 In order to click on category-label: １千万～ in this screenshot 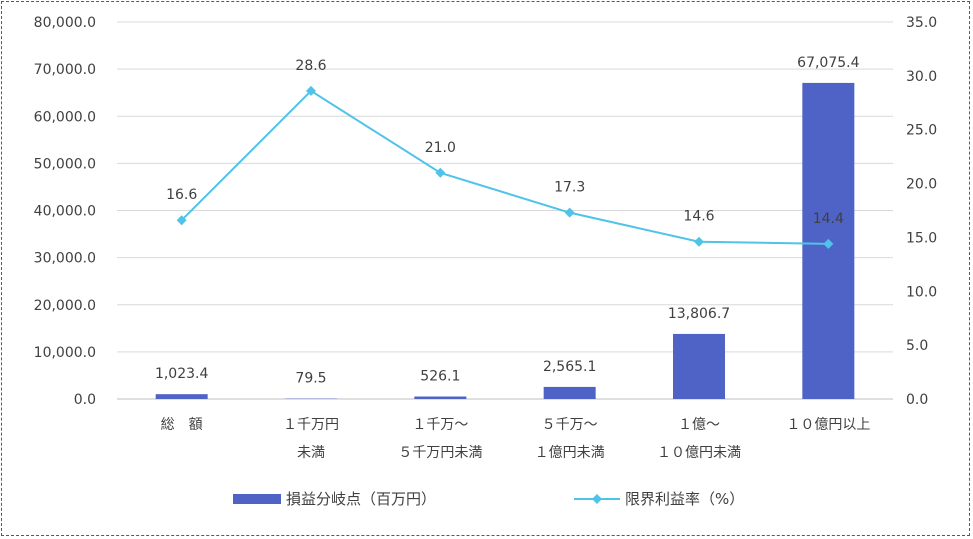, I will do `click(440, 425)`.